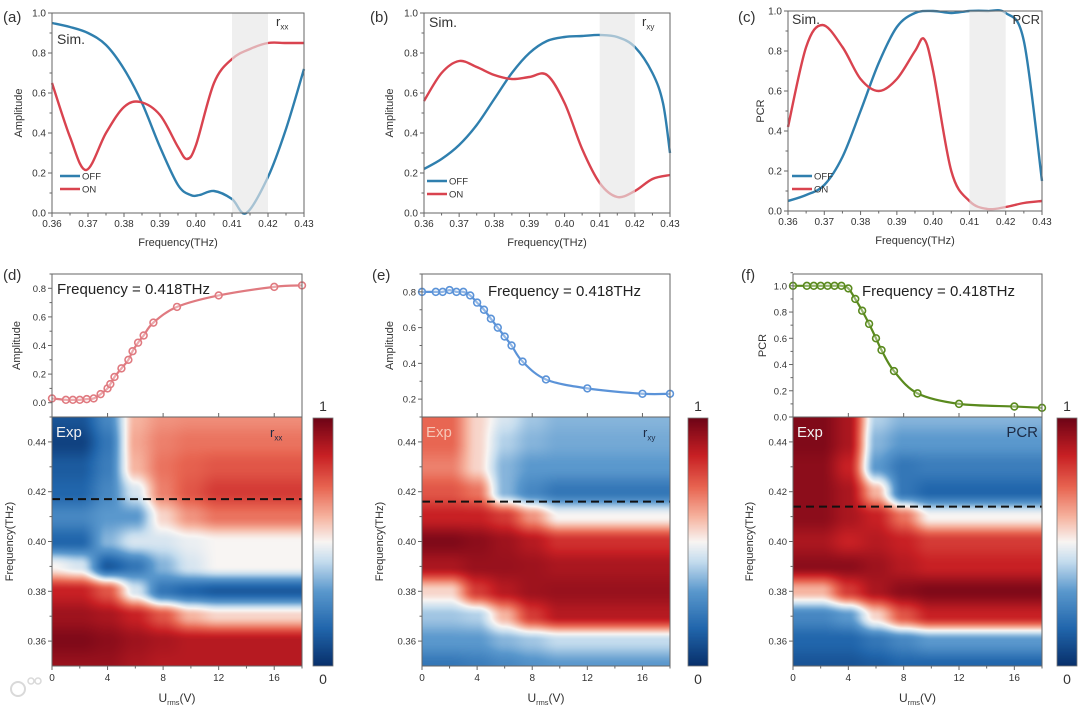 The image size is (1080, 709). I want to click on panel-a, so click(177, 114).